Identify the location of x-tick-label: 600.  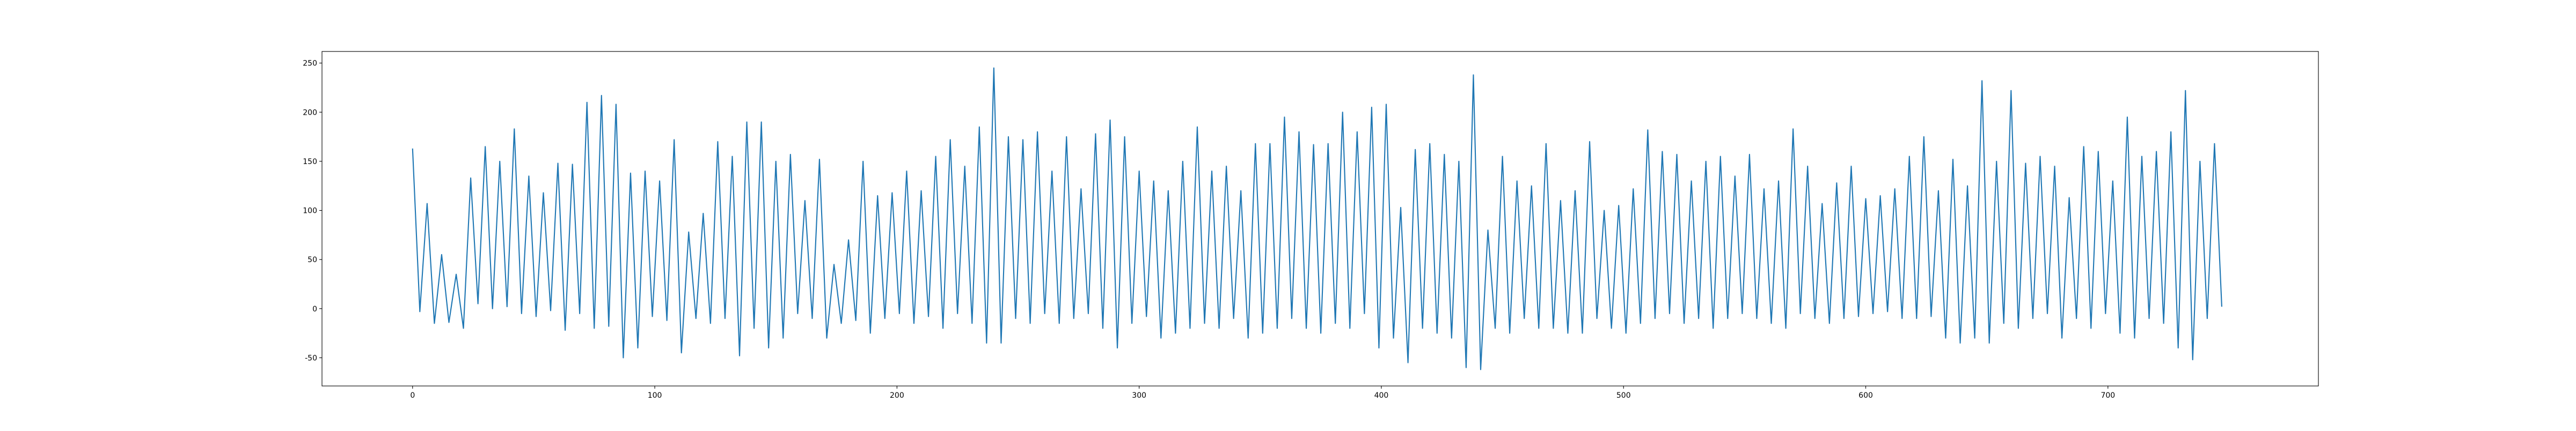
(1865, 395).